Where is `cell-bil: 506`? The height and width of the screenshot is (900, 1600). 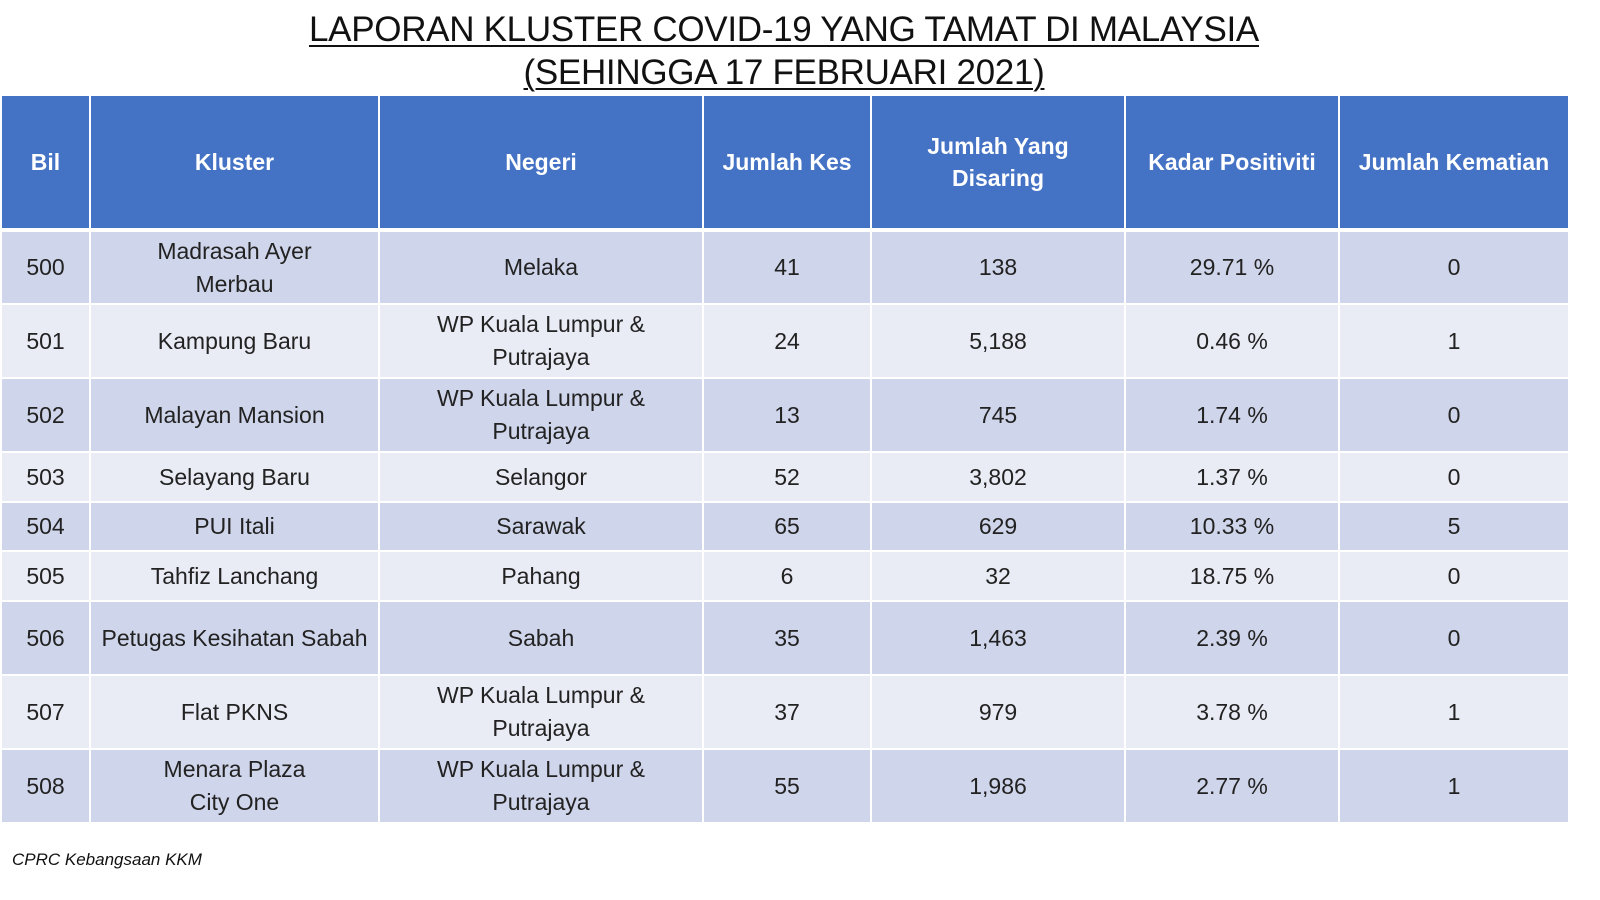
cell-bil: 506 is located at coordinates (45, 638).